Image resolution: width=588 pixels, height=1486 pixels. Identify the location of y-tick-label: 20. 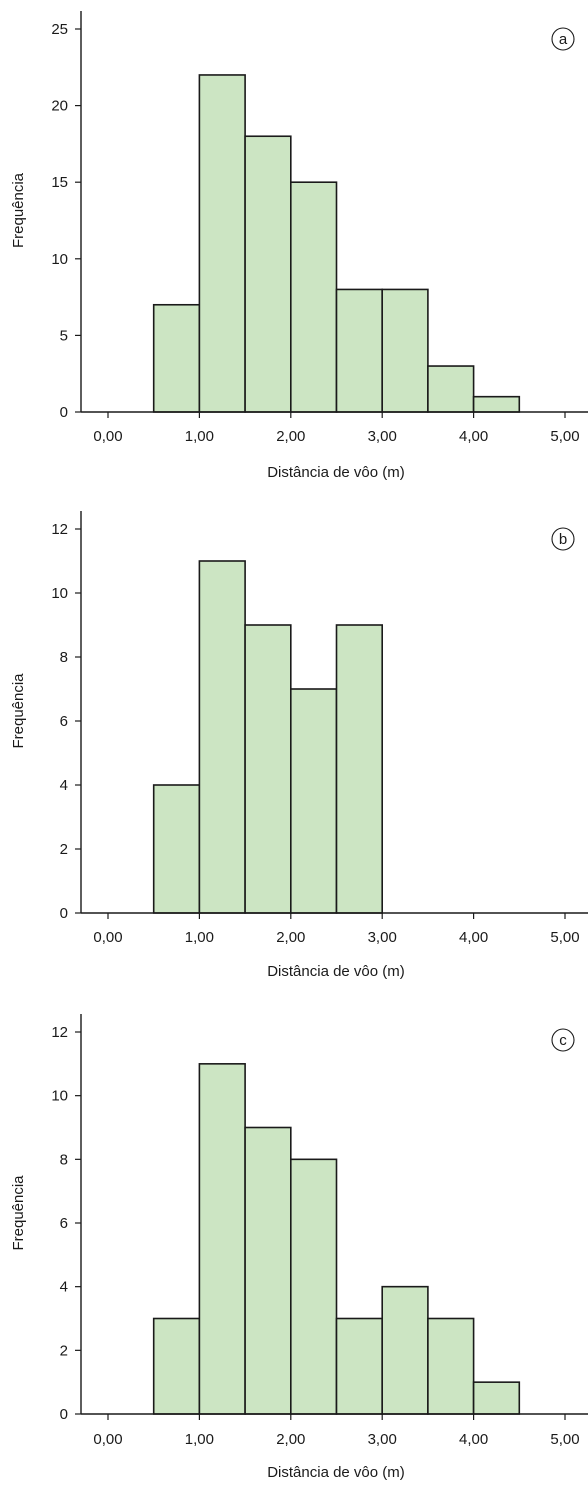
(59, 106).